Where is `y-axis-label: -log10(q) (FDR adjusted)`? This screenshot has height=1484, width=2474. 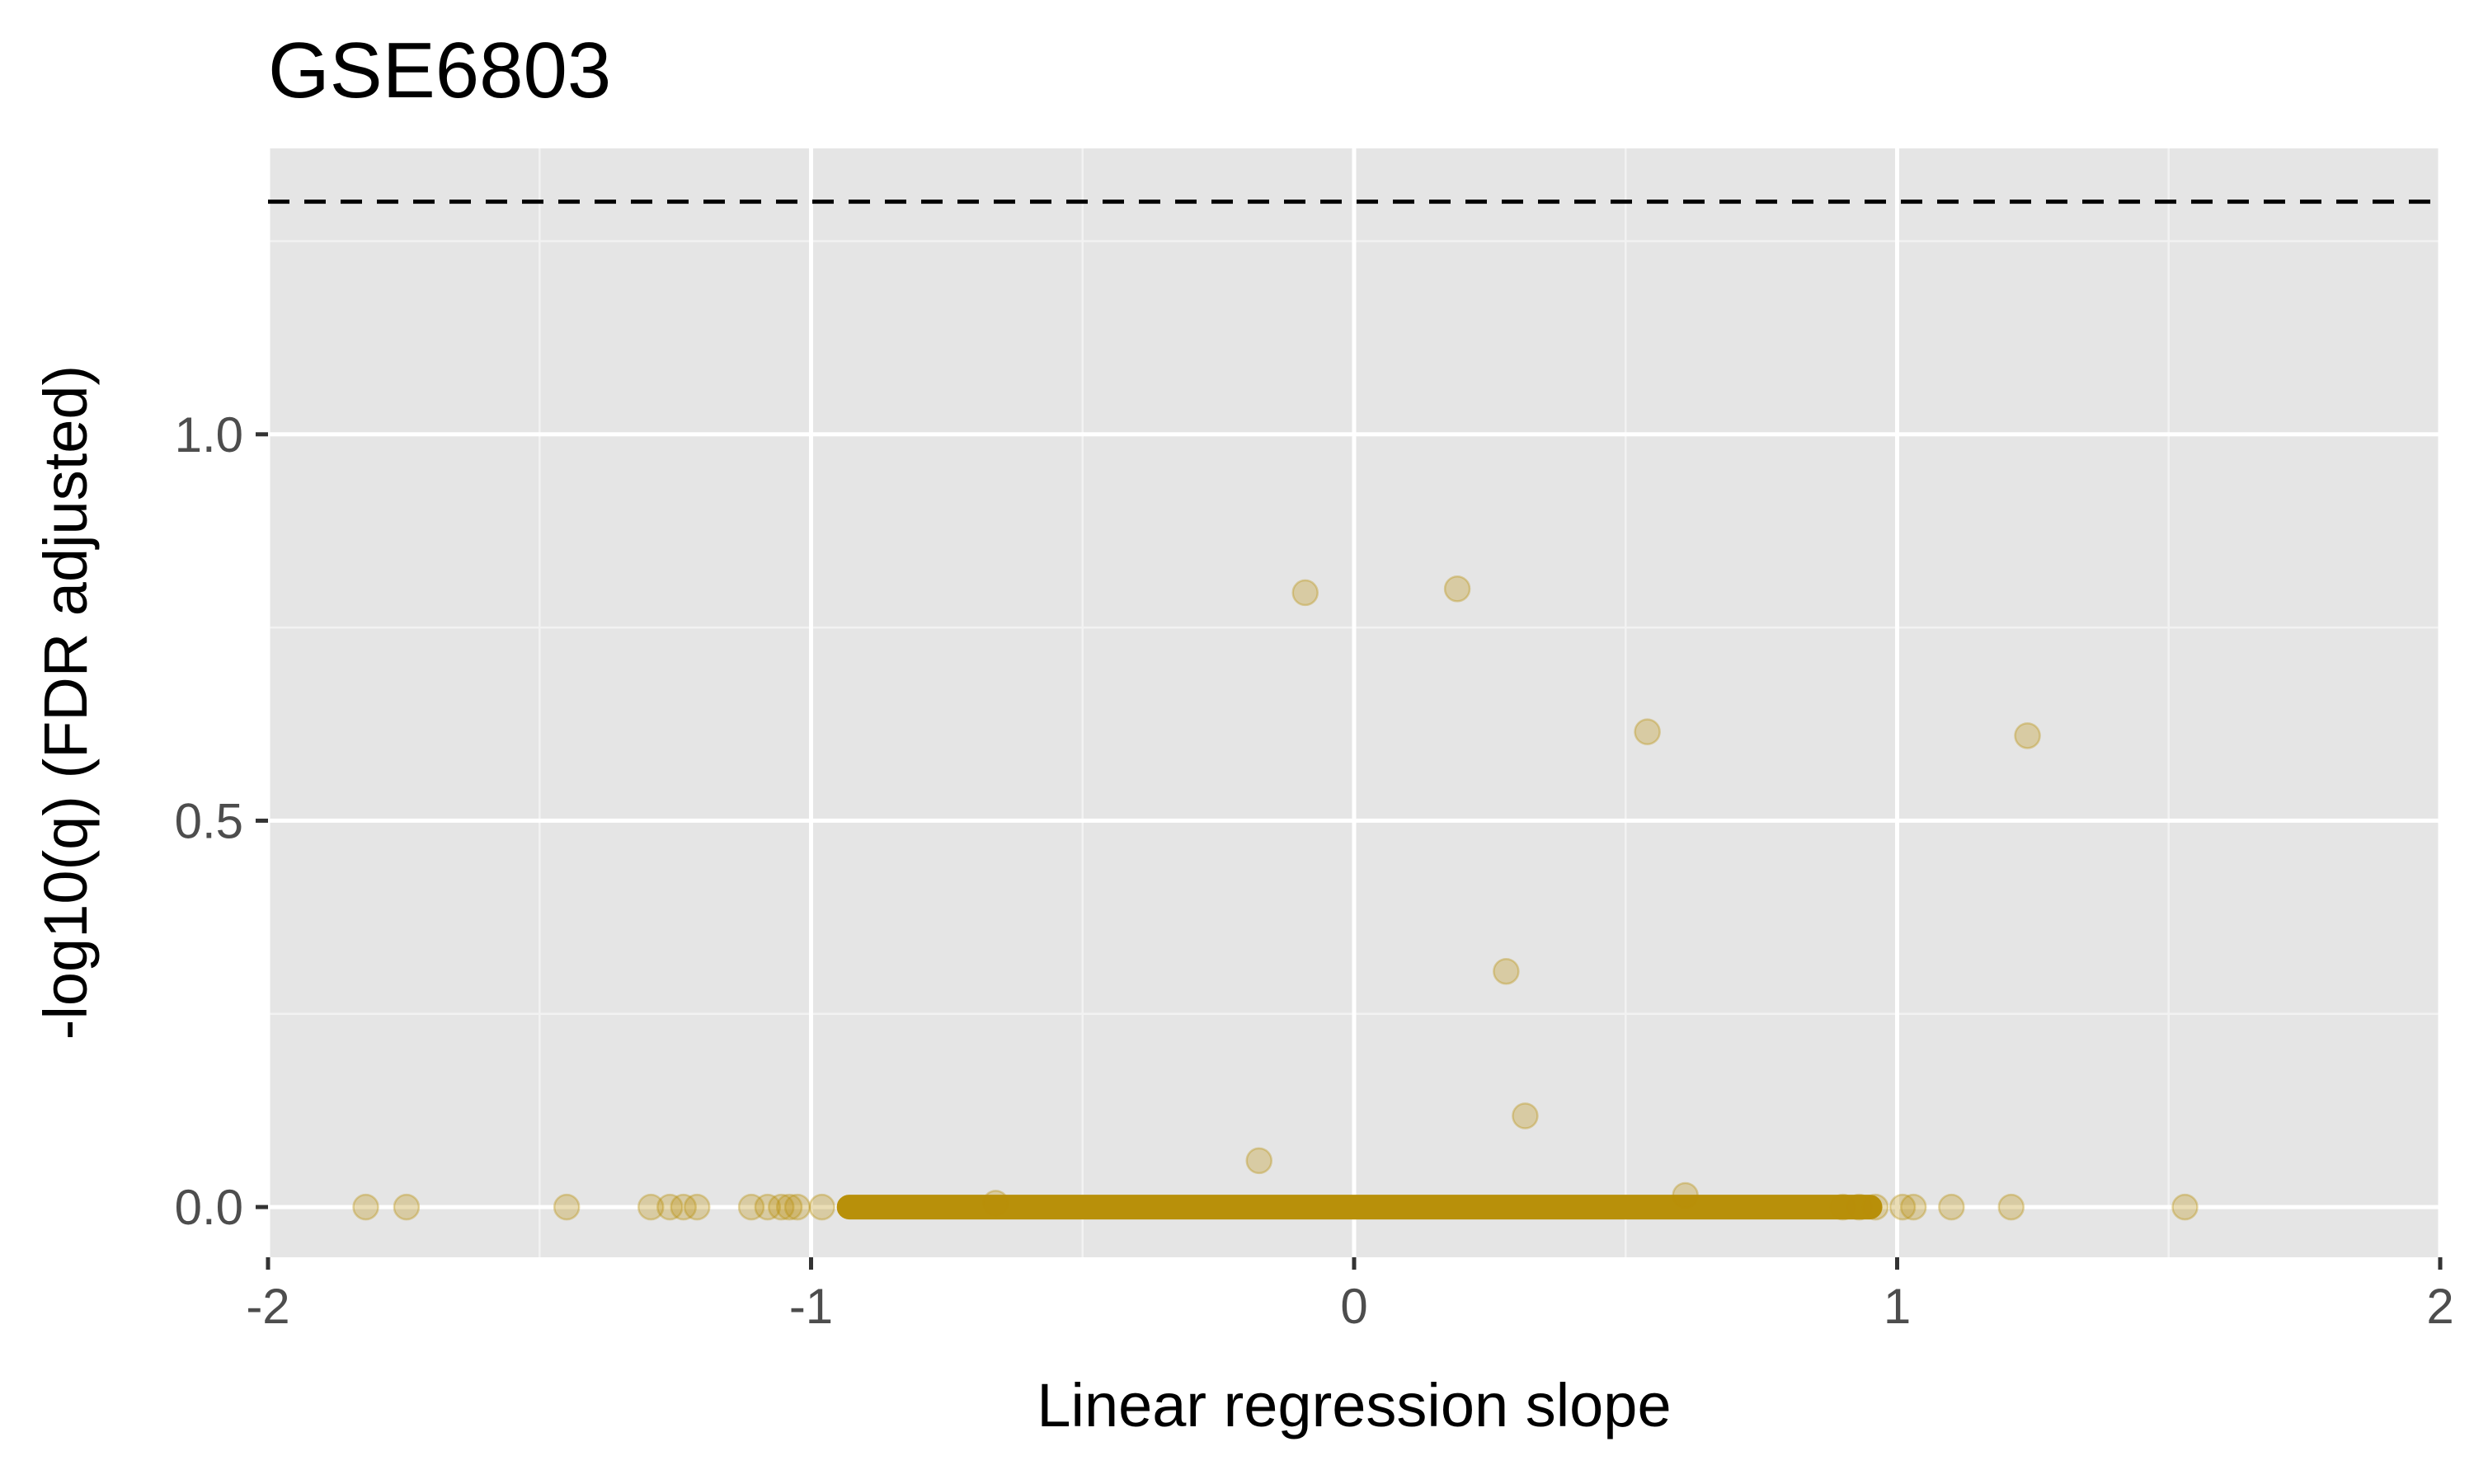 y-axis-label: -log10(q) (FDR adjusted) is located at coordinates (65, 702).